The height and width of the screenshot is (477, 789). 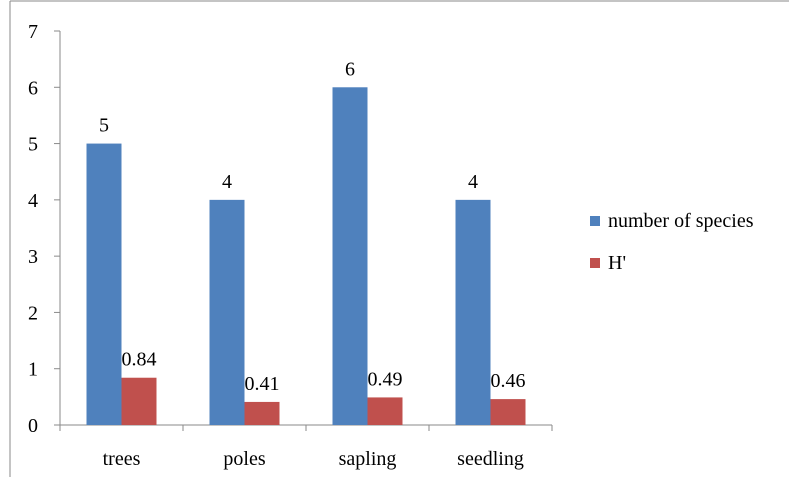 What do you see at coordinates (33, 145) in the screenshot?
I see `y-tick-label: 5` at bounding box center [33, 145].